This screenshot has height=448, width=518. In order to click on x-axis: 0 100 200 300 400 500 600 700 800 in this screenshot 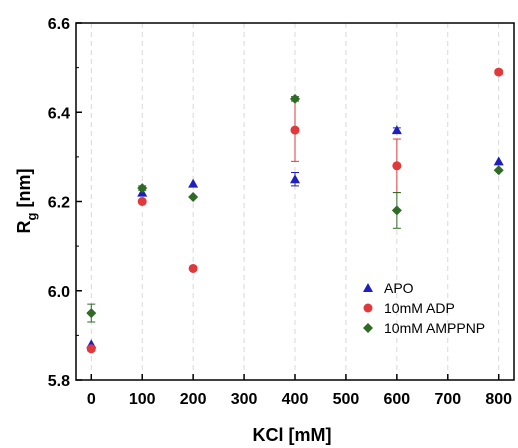, I will do `click(299, 391)`.